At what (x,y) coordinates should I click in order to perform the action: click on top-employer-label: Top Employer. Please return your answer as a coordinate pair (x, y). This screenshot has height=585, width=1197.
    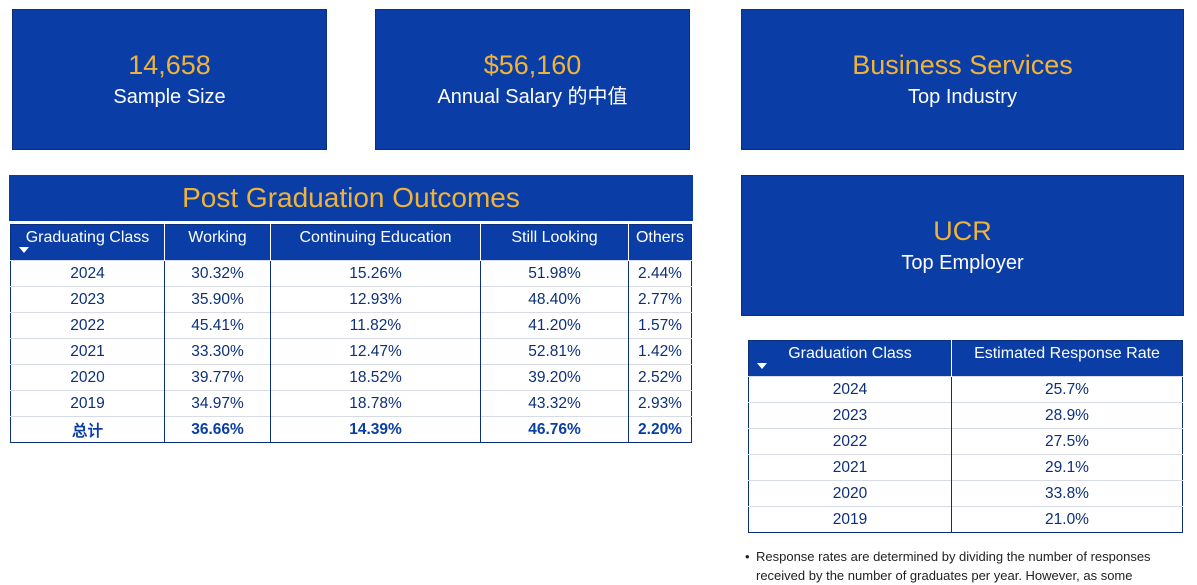
    Looking at the image, I should click on (962, 263).